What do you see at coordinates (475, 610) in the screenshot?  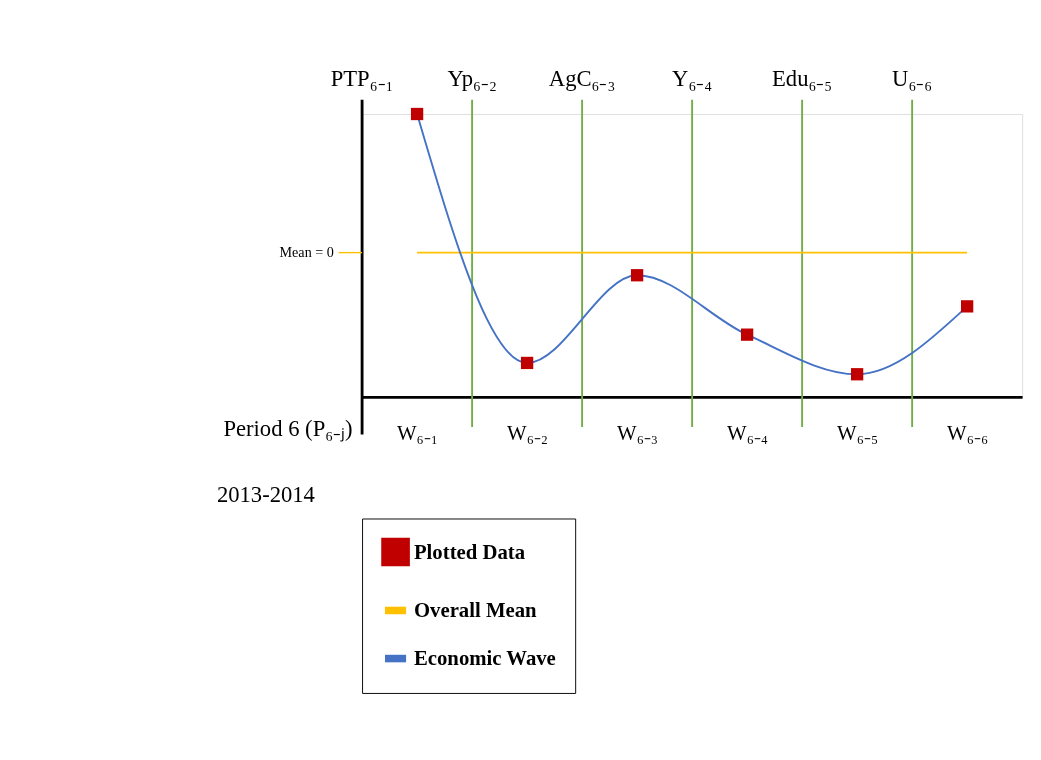 I see `legend-label: Overall Mean` at bounding box center [475, 610].